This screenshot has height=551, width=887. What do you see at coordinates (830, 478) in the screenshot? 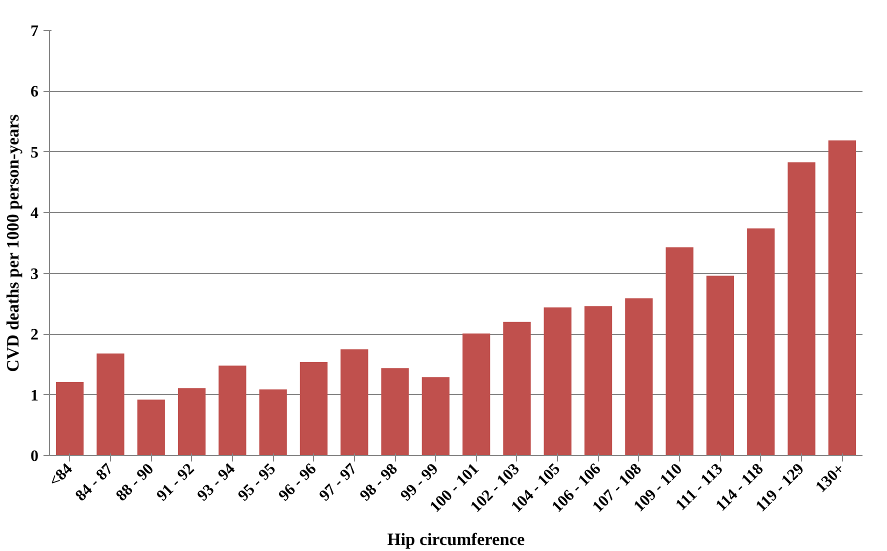
I see `x-tick-label: 130+` at bounding box center [830, 478].